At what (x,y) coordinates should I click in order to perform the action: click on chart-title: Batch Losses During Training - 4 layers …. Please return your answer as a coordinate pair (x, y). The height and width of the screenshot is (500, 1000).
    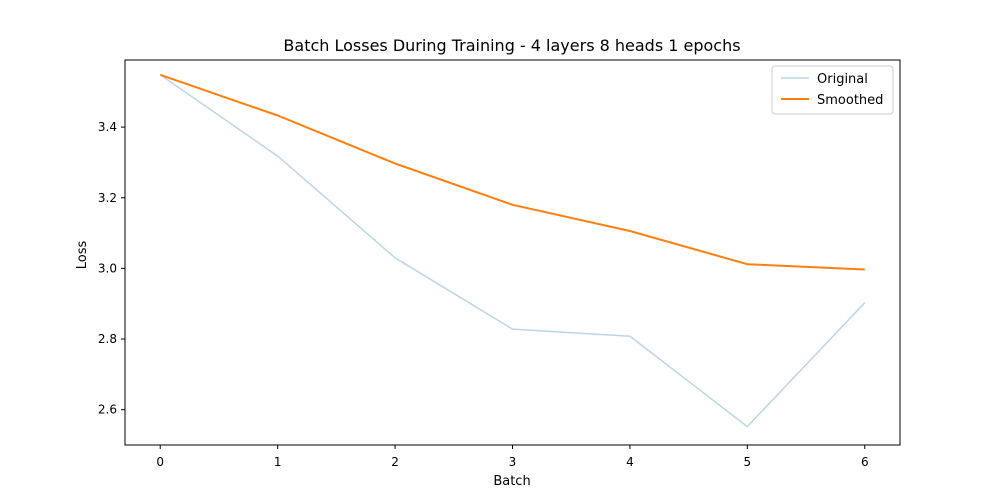
    Looking at the image, I should click on (511, 45).